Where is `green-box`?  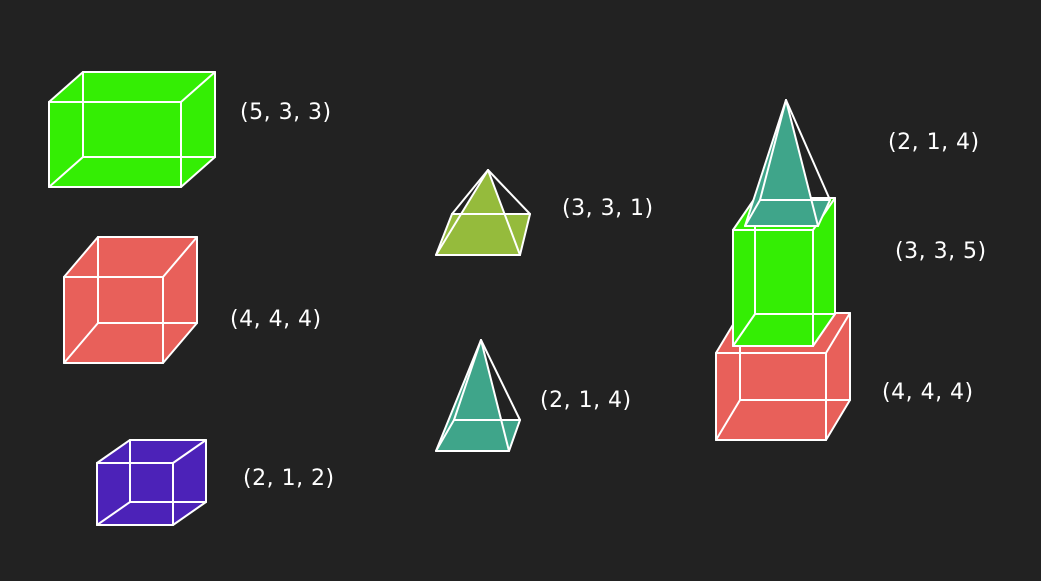
green-box is located at coordinates (132, 129).